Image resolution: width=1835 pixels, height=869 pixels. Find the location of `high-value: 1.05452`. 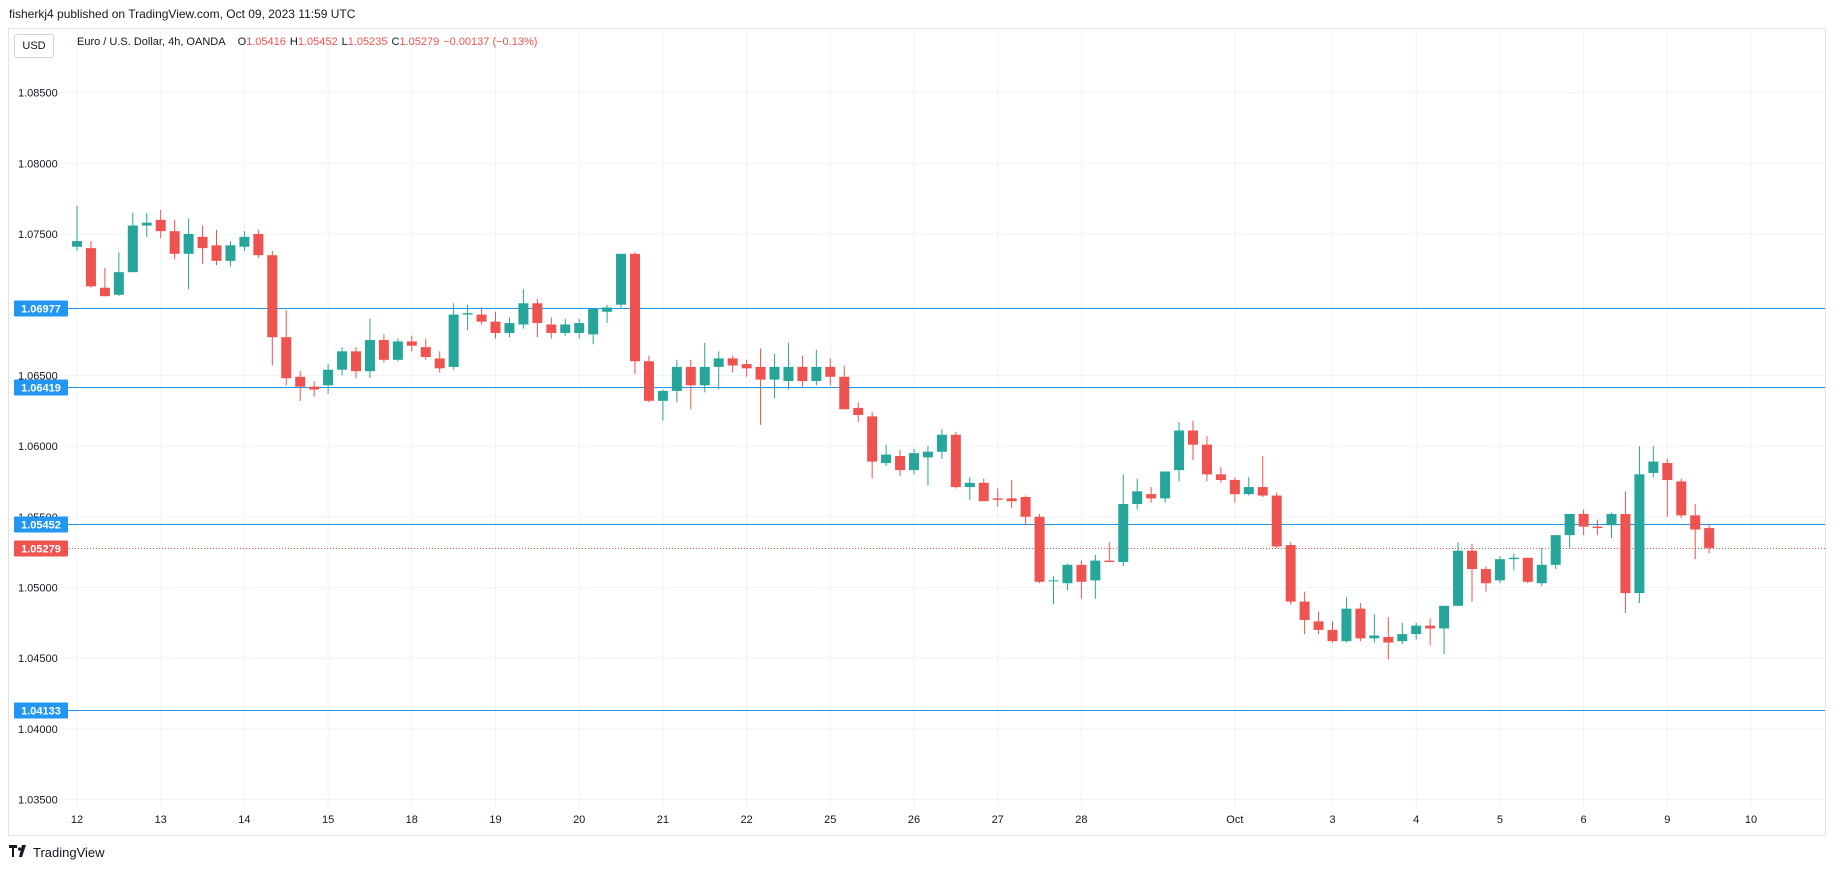

high-value: 1.05452 is located at coordinates (317, 42).